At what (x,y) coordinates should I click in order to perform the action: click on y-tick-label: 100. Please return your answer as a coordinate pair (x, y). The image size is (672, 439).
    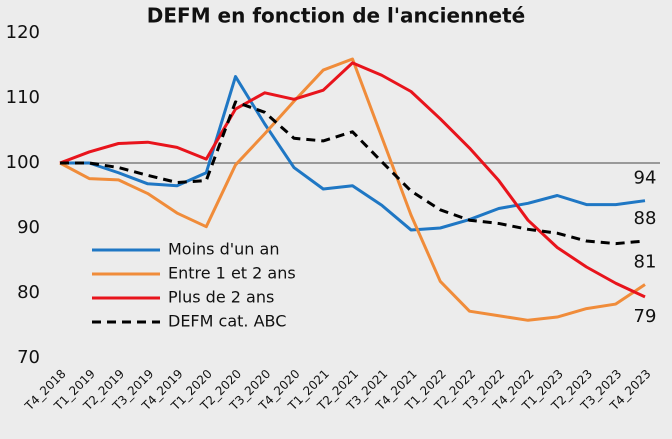
    Looking at the image, I should click on (23, 162).